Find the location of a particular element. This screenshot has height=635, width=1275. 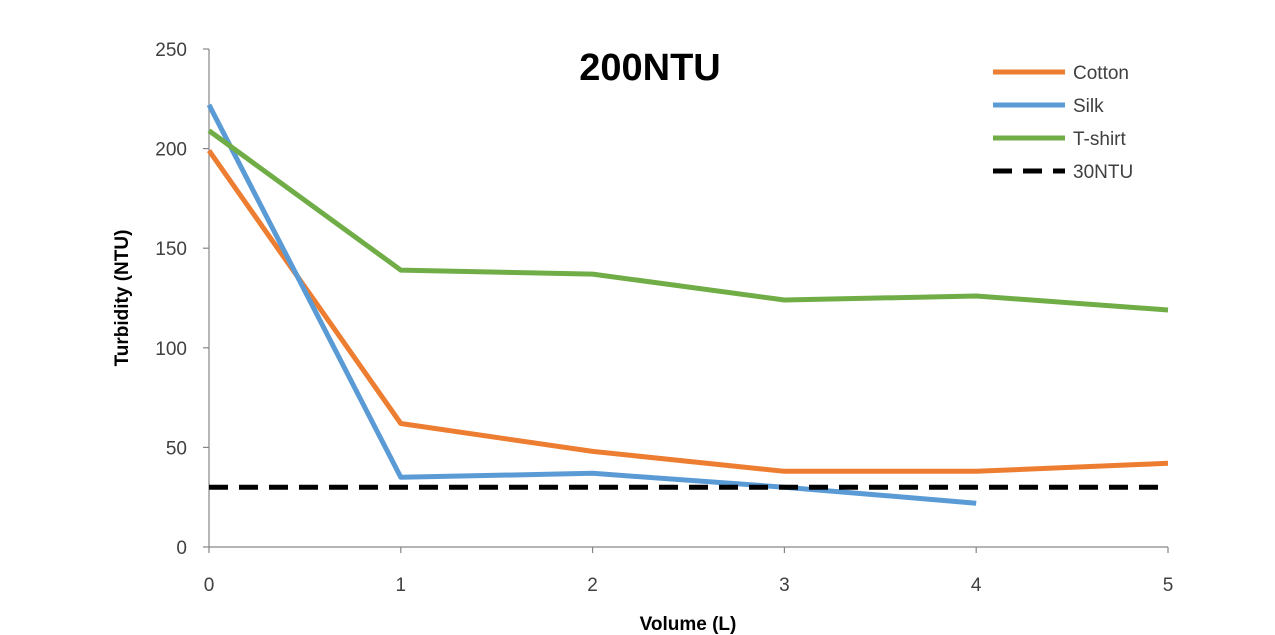

x-tick-label: 3 is located at coordinates (784, 585).